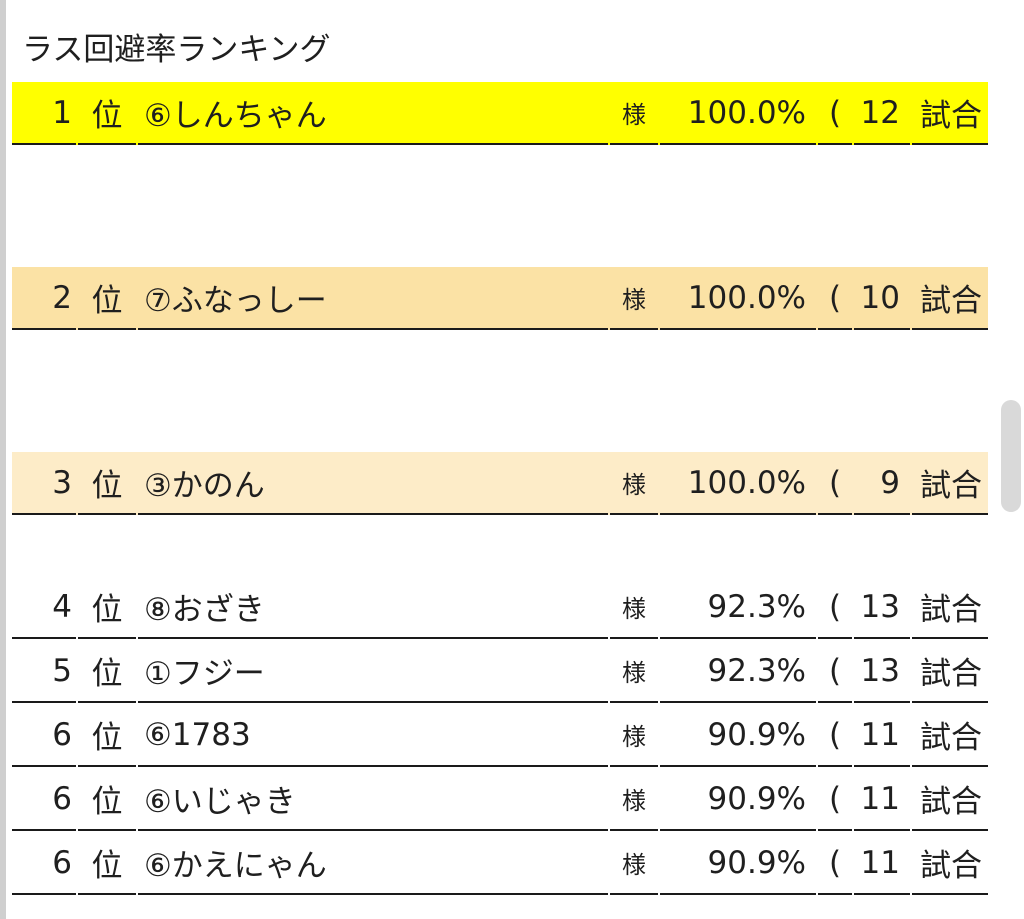 The height and width of the screenshot is (919, 1024). I want to click on player-name: ⑦ふなっしー, so click(373, 298).